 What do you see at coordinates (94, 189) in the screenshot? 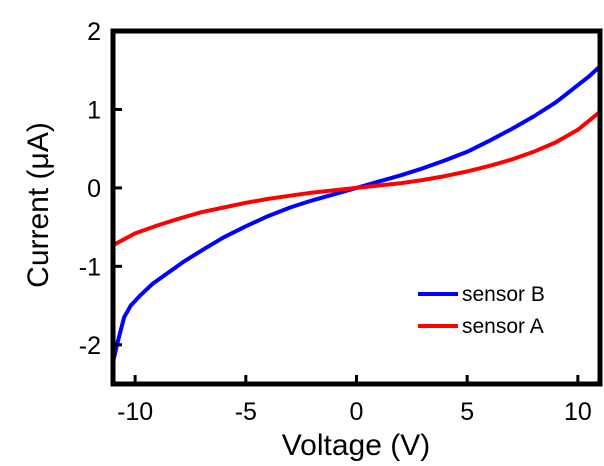
I see `y-tick-label: 0` at bounding box center [94, 189].